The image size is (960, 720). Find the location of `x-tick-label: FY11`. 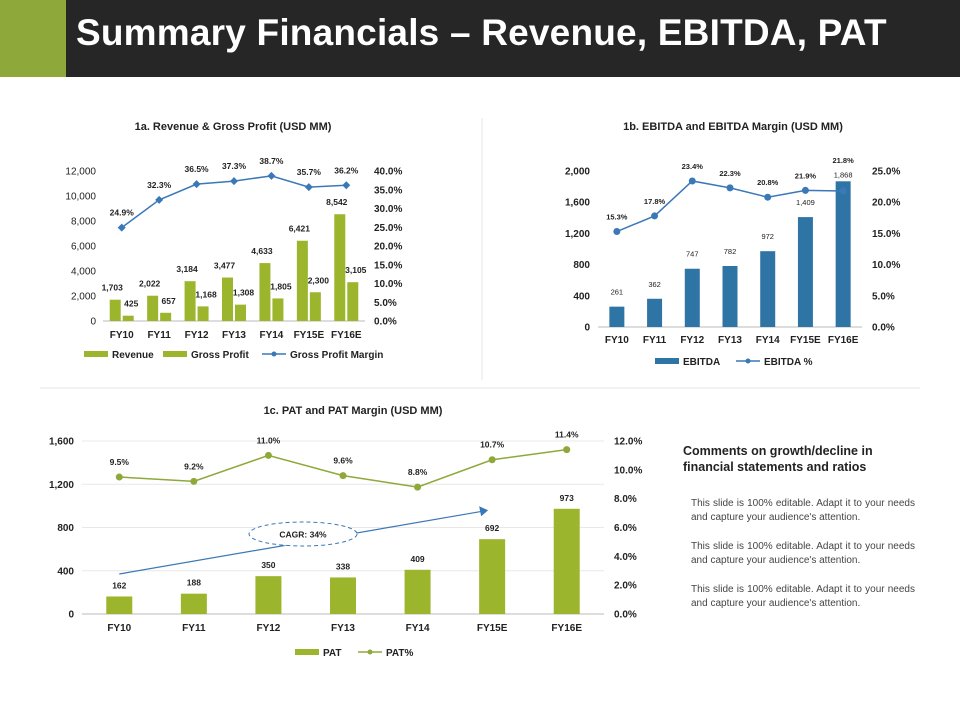

x-tick-label: FY11 is located at coordinates (655, 340).